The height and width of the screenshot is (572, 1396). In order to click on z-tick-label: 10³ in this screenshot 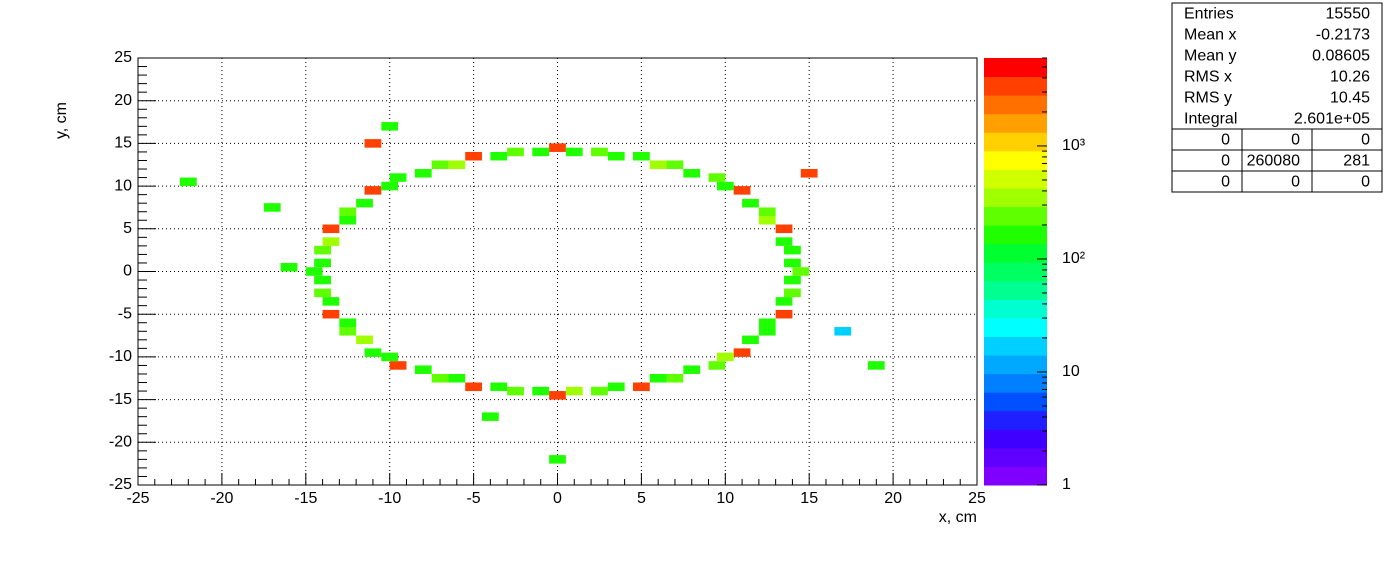, I will do `click(1074, 145)`.